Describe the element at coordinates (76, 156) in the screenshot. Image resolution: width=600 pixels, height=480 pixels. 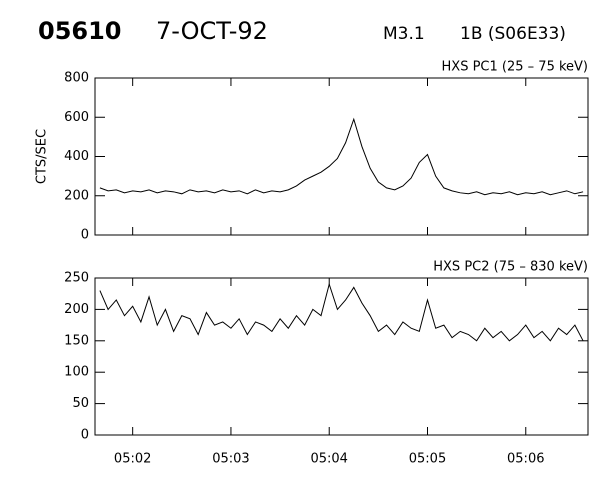
I see `y-tick-label: 400` at that location.